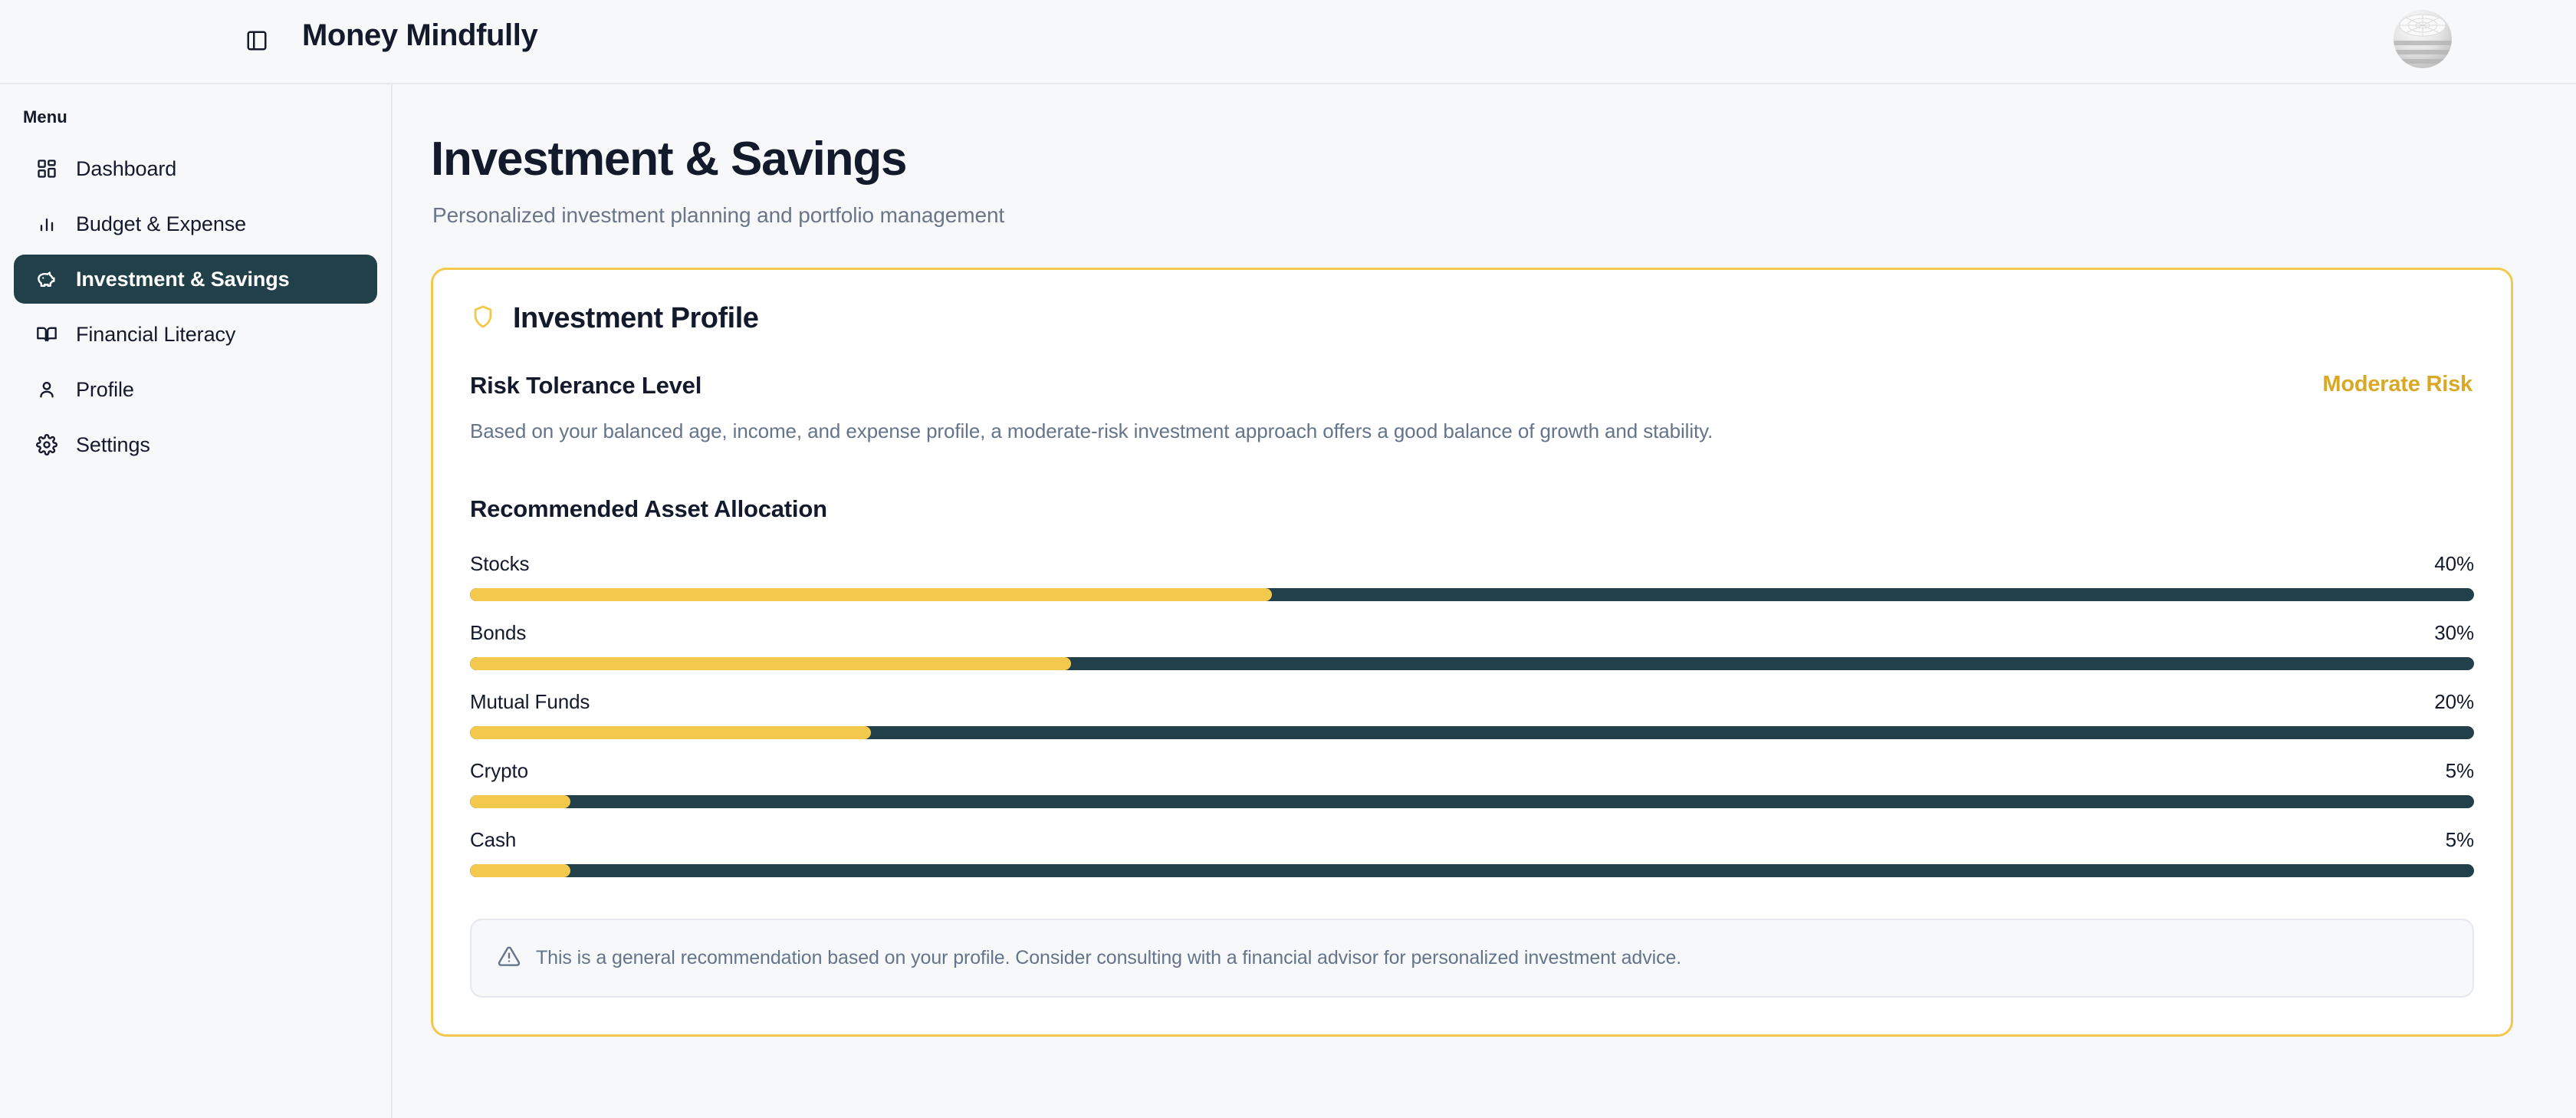 The width and height of the screenshot is (2576, 1118). What do you see at coordinates (2454, 633) in the screenshot?
I see `allocation-value: 30%` at bounding box center [2454, 633].